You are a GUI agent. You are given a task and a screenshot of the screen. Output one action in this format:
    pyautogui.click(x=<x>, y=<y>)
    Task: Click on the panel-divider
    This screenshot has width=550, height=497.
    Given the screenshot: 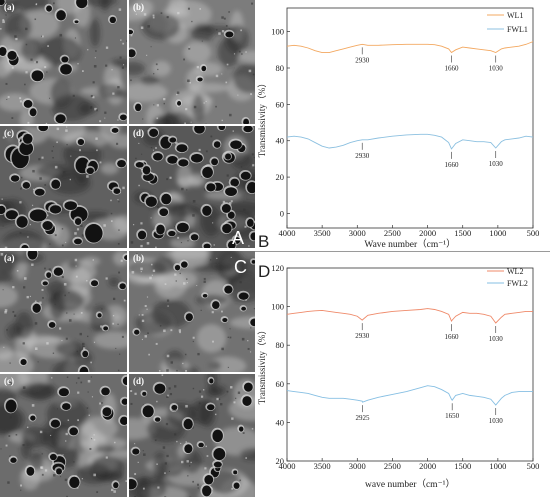 What is the action you would take?
    pyautogui.click(x=402, y=251)
    